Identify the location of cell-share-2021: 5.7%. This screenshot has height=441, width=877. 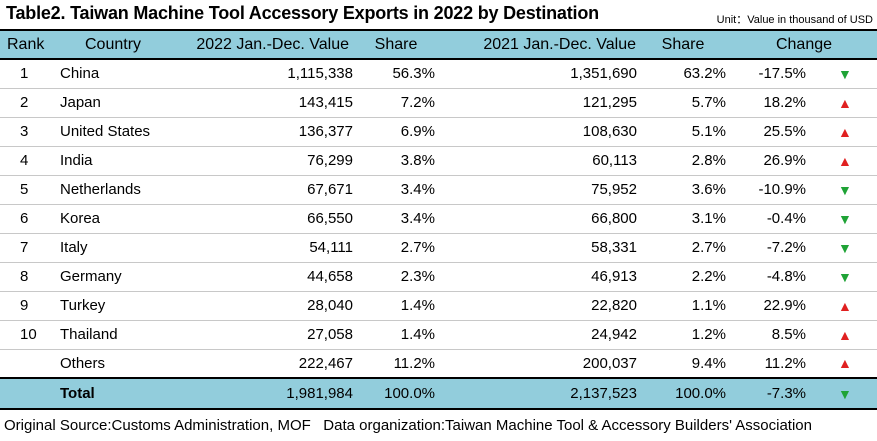
(683, 103).